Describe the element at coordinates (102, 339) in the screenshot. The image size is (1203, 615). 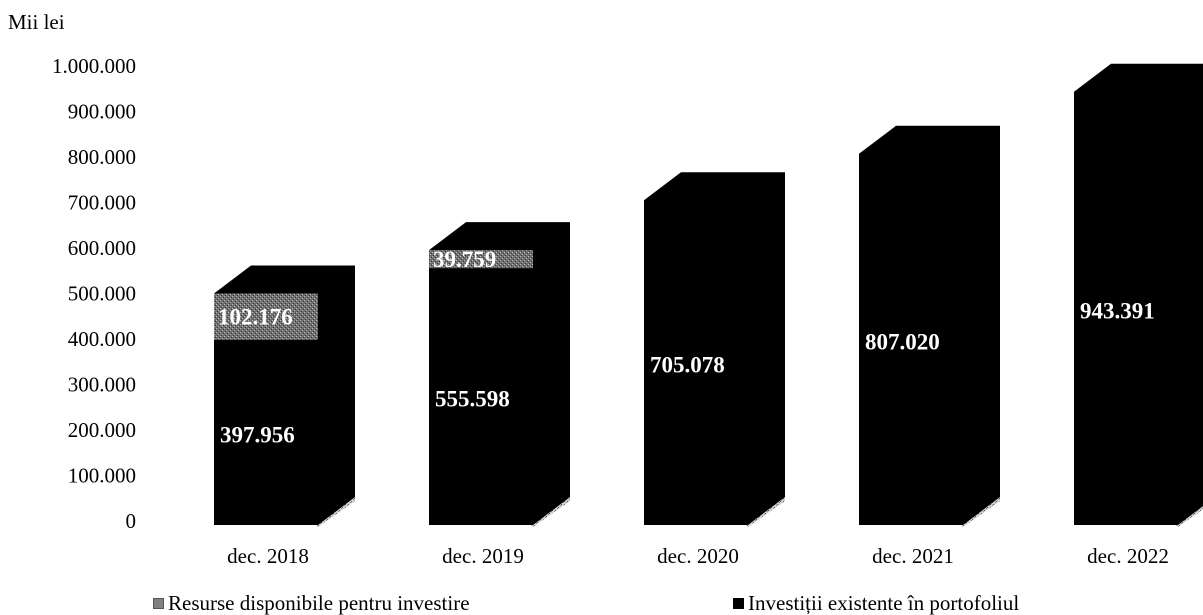
I see `y-tick-label: 400.000` at that location.